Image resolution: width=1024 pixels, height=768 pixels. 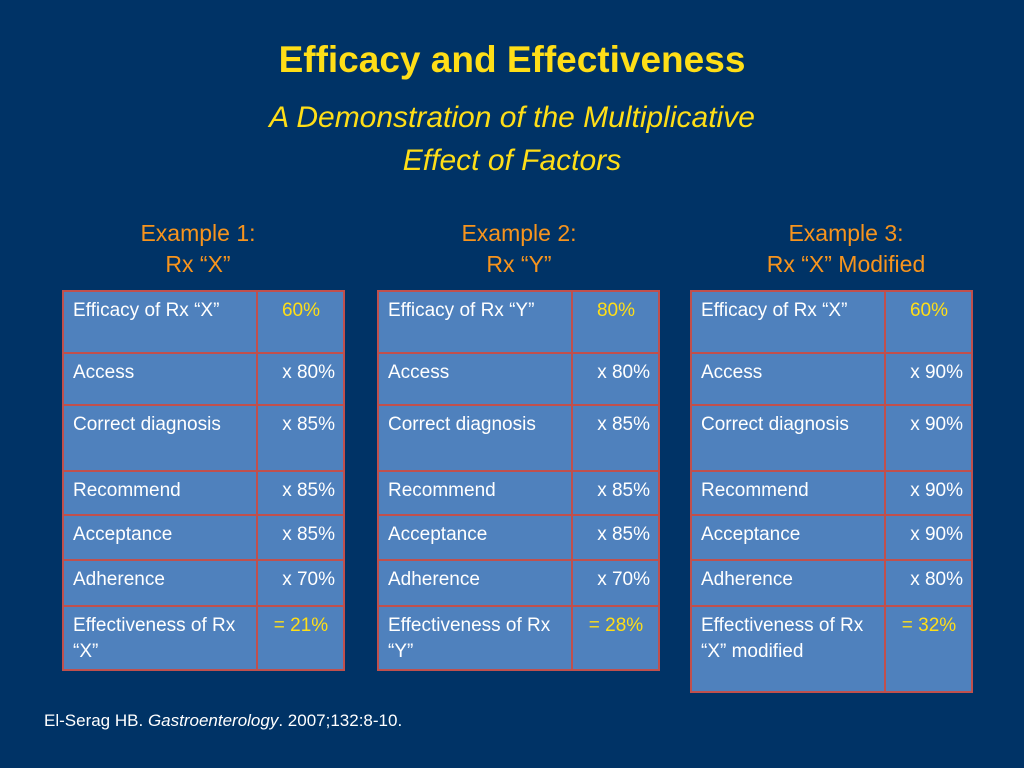 I want to click on row-value: = 28%, so click(x=615, y=638).